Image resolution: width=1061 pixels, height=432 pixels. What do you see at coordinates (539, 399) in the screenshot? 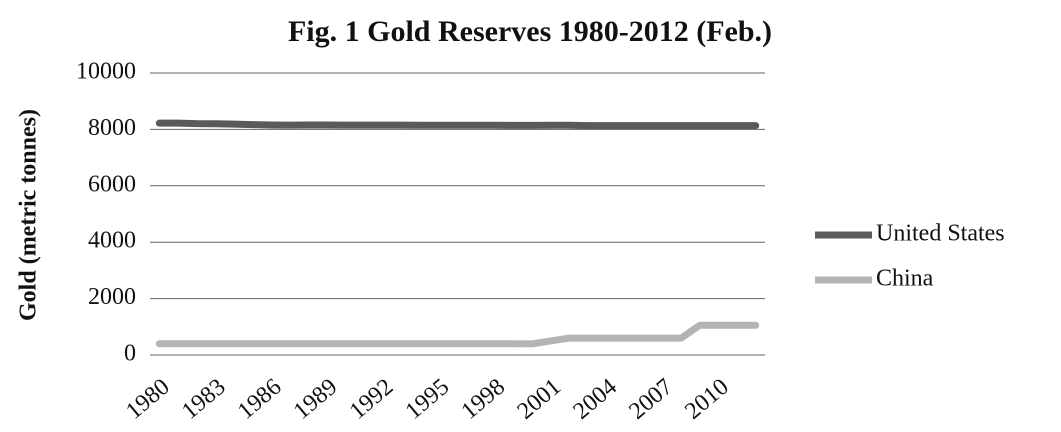
I see `x-tick-label: 2001` at bounding box center [539, 399].